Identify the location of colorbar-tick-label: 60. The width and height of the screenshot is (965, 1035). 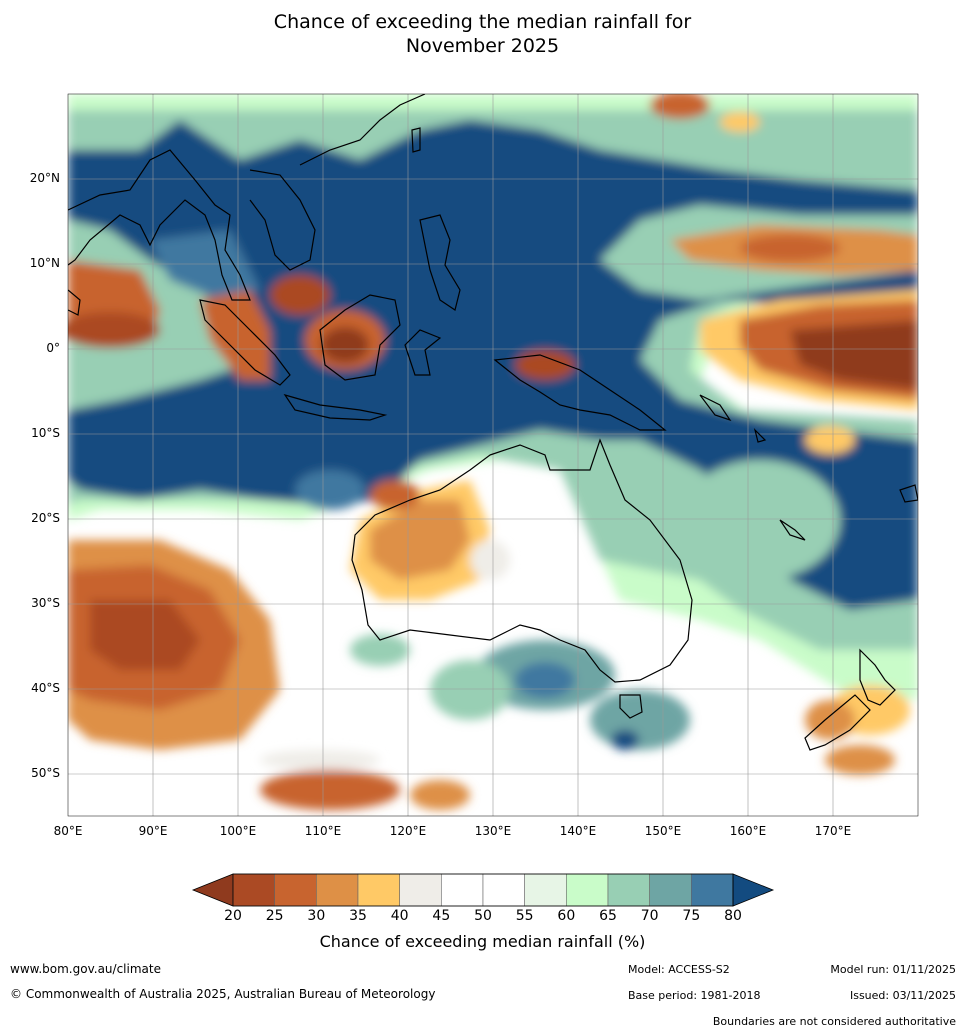
(566, 916).